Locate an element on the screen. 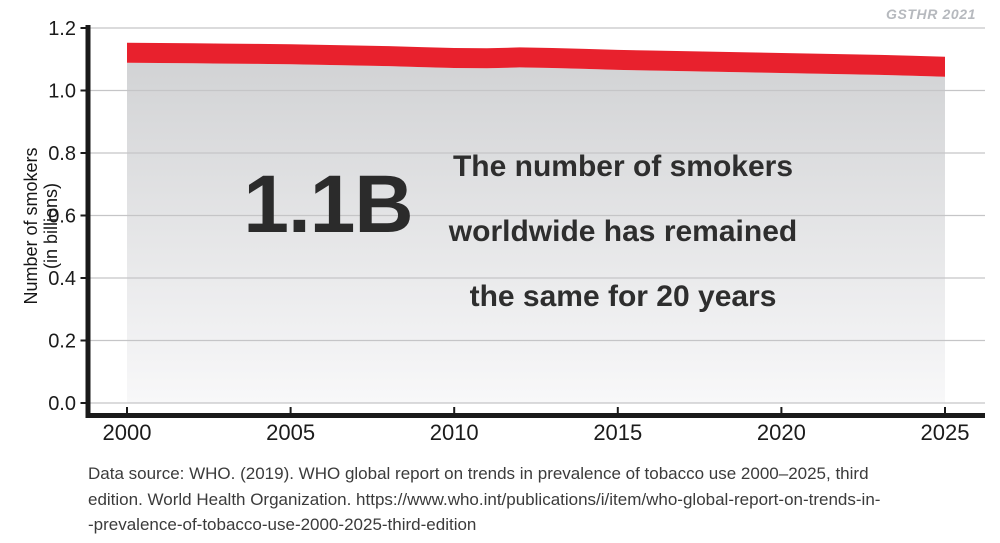 This screenshot has width=1000, height=543. x-tick-label: 2015 is located at coordinates (617, 432).